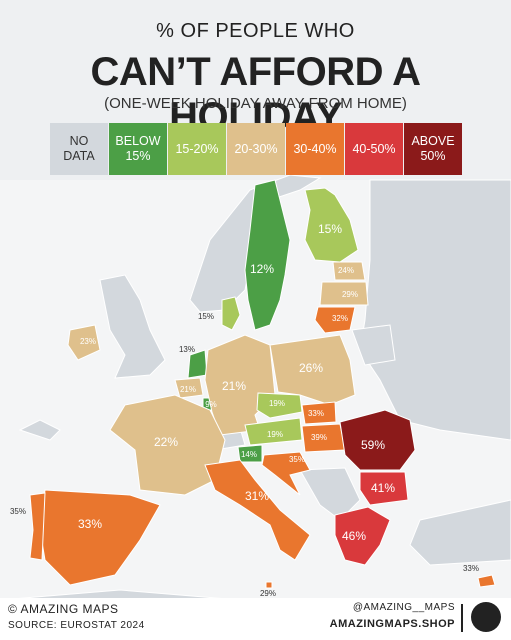 The height and width of the screenshot is (640, 511). What do you see at coordinates (79, 149) in the screenshot?
I see `legend-item: NO DATA` at bounding box center [79, 149].